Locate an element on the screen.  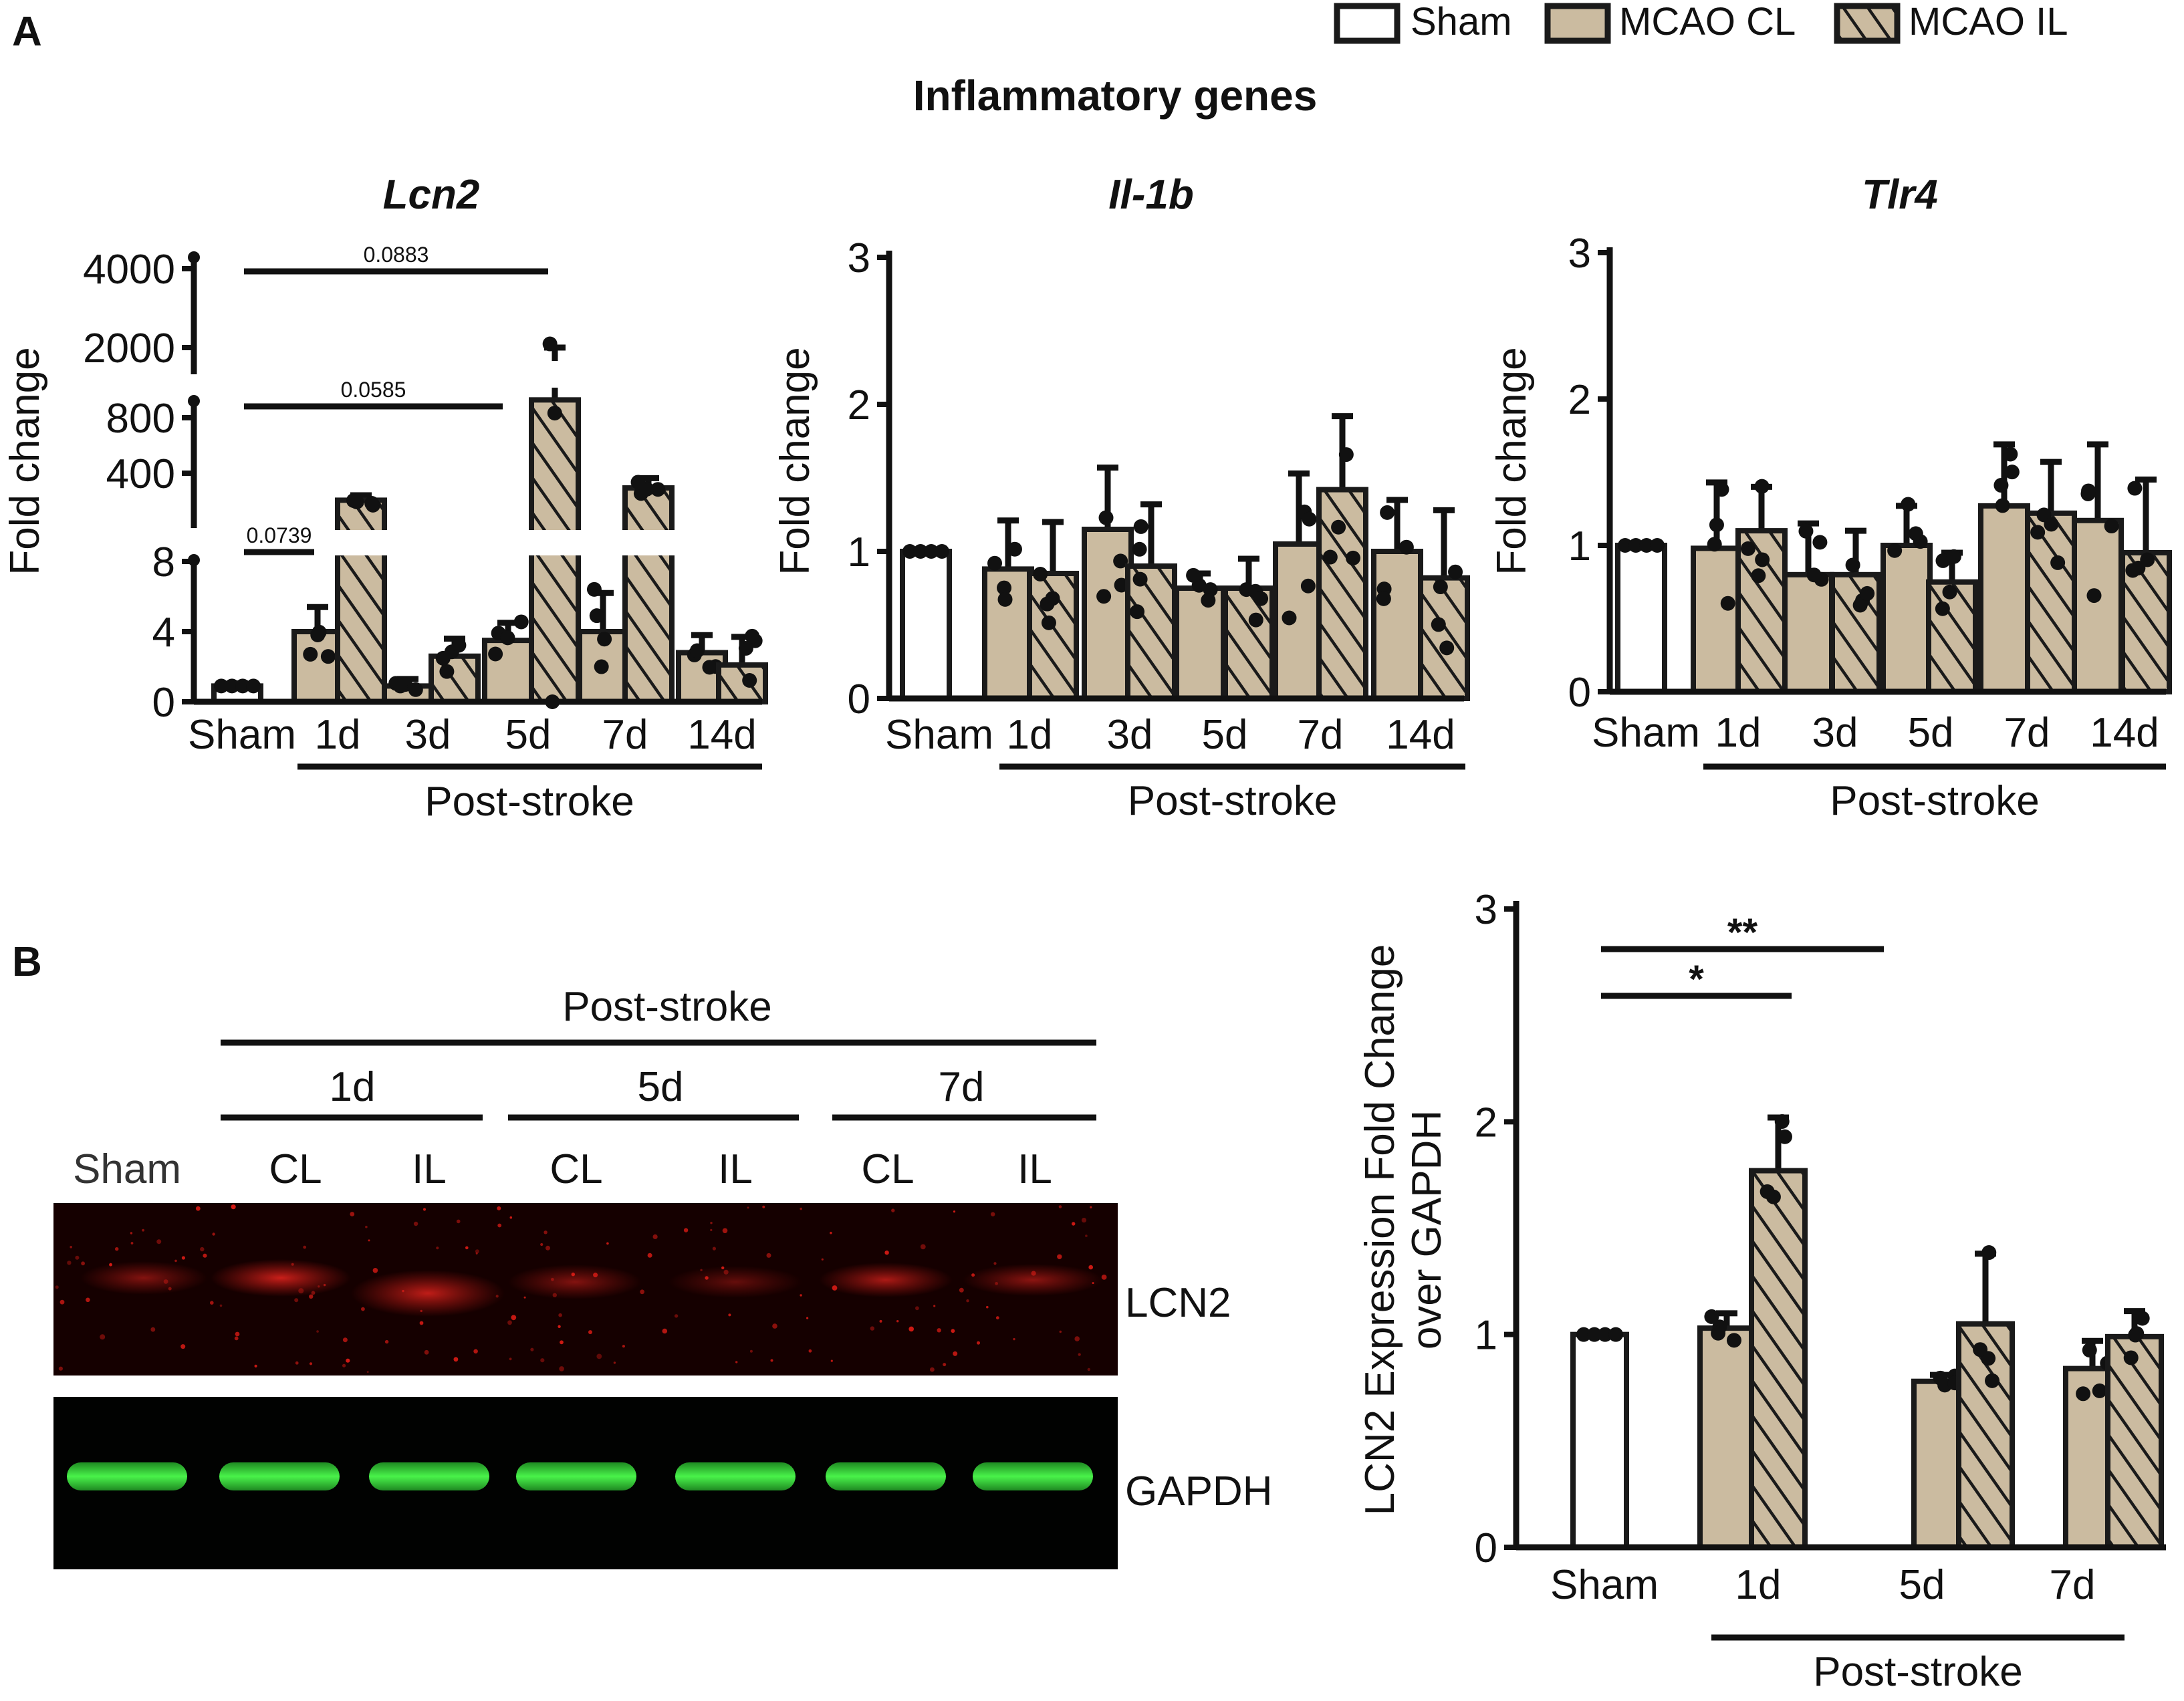
x-tick-label: 3d is located at coordinates (1130, 735).